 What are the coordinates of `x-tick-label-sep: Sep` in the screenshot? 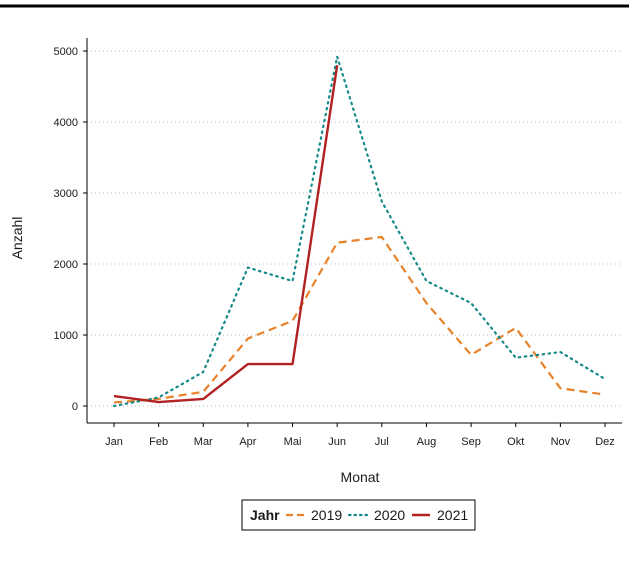 It's located at (471, 442).